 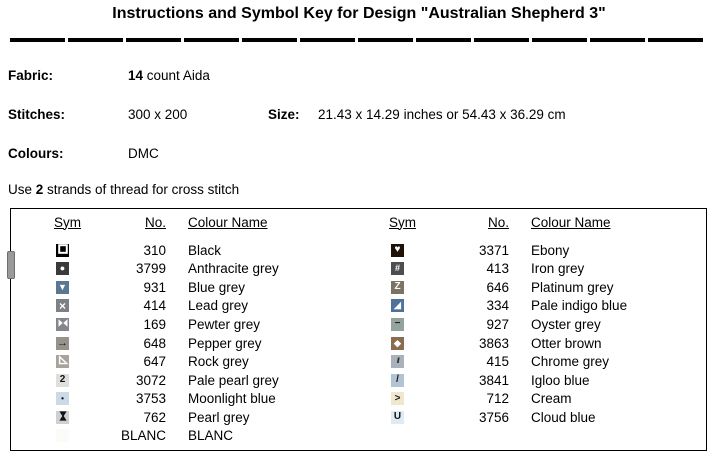 I want to click on symbol-cell: #, so click(x=397, y=269).